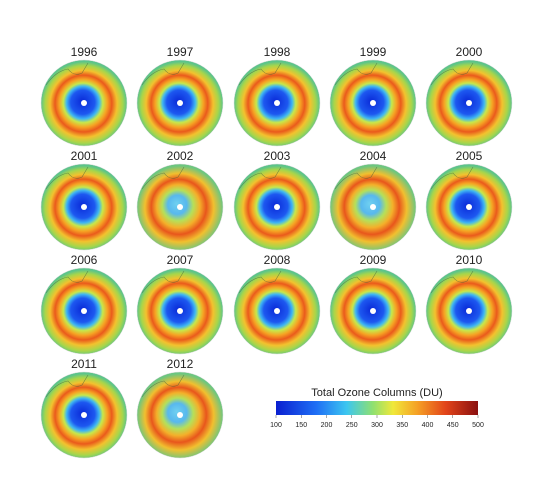  I want to click on colorbar-tick-label: 400, so click(428, 425).